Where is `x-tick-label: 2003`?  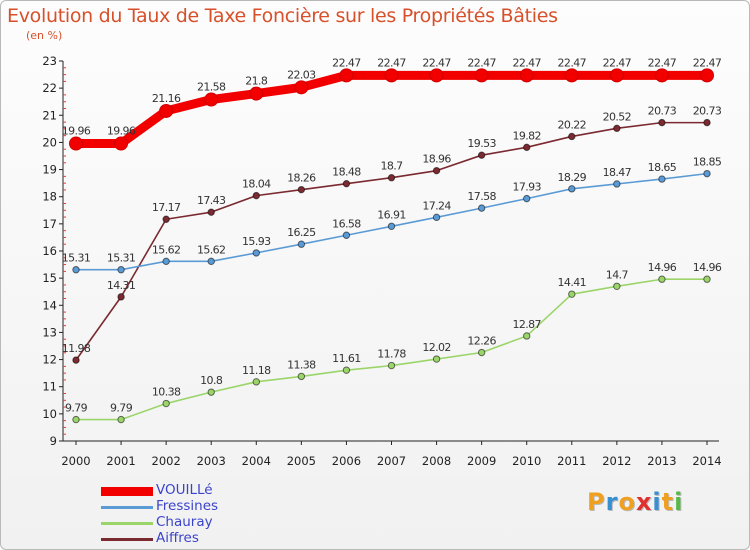
x-tick-label: 2003 is located at coordinates (211, 461).